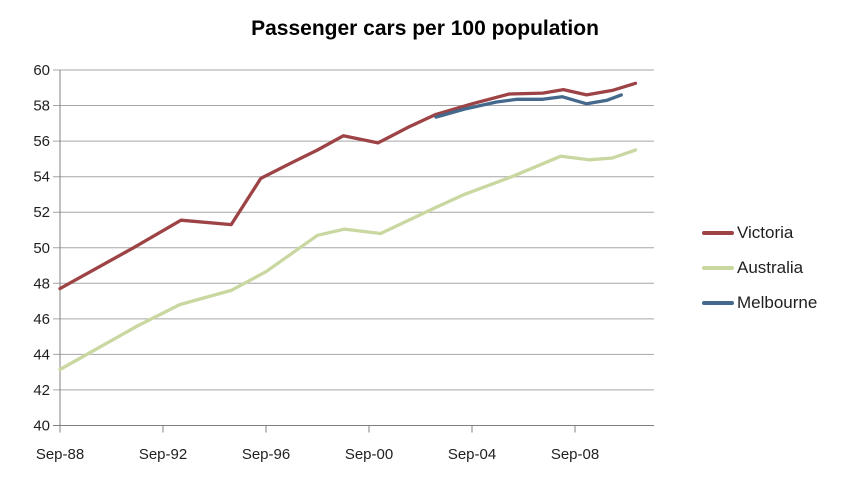  I want to click on y-axis-label-42: 42, so click(41, 390).